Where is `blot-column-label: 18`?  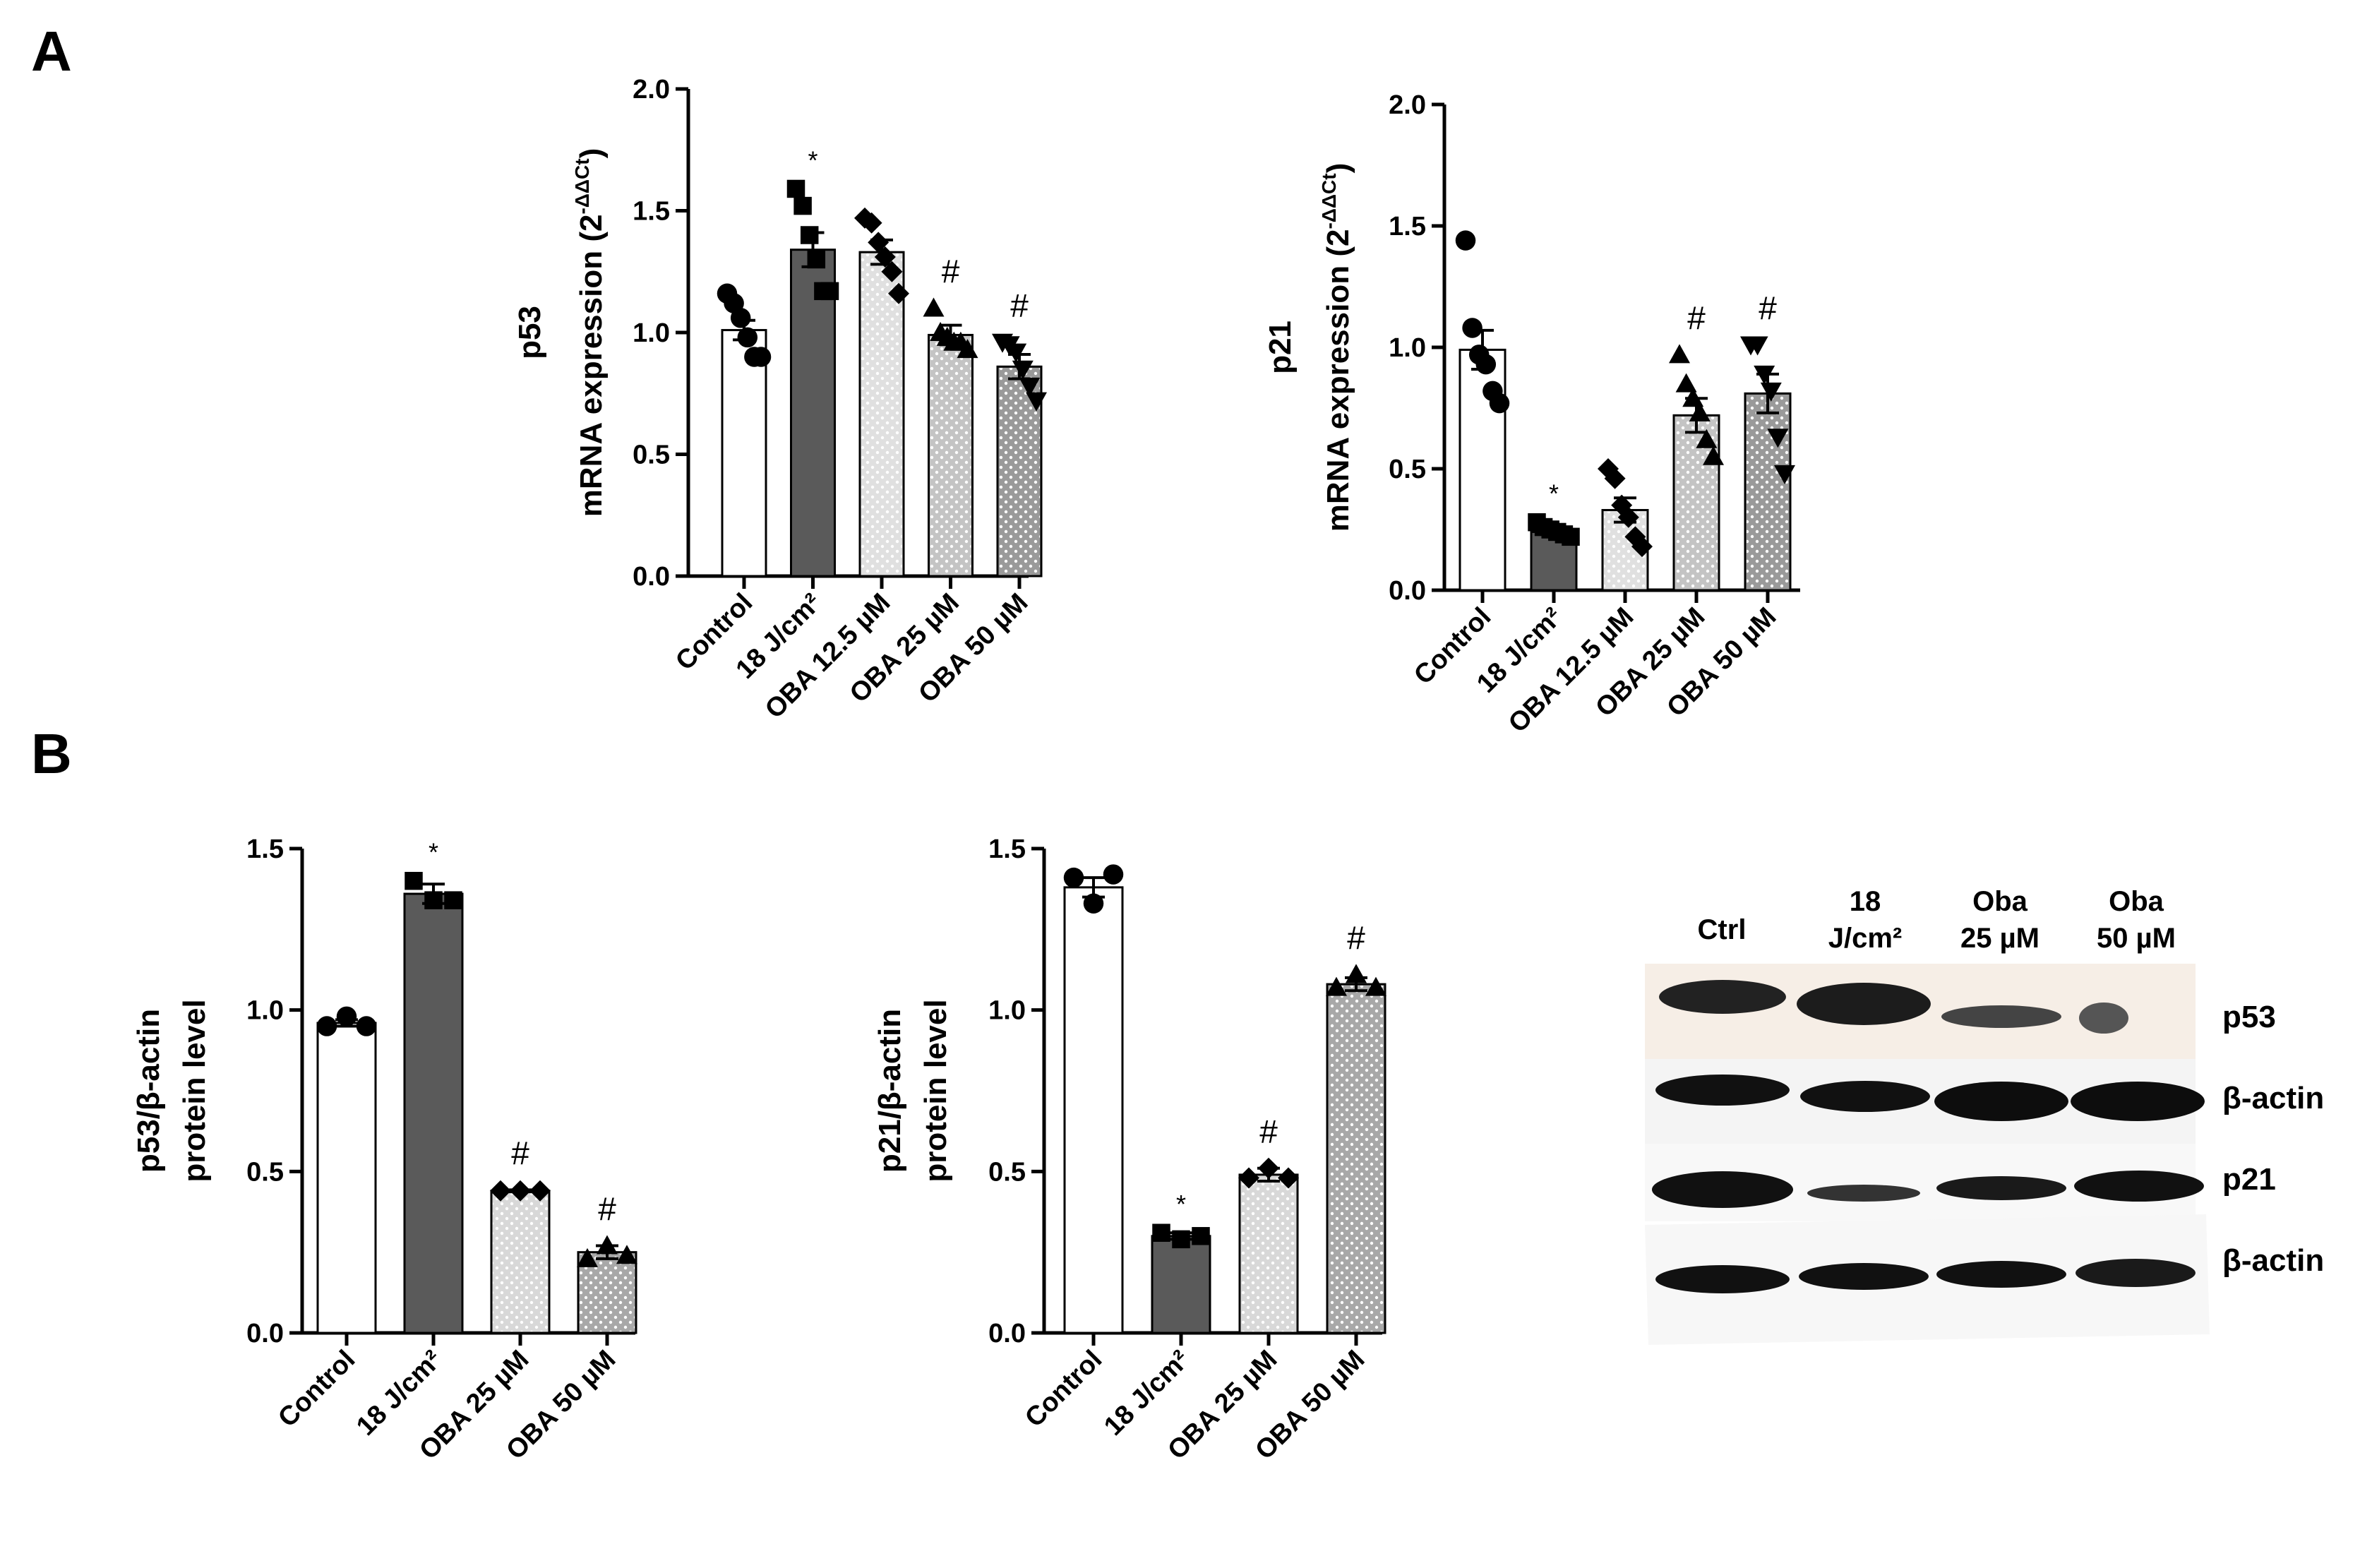
blot-column-label: 18 is located at coordinates (1866, 901).